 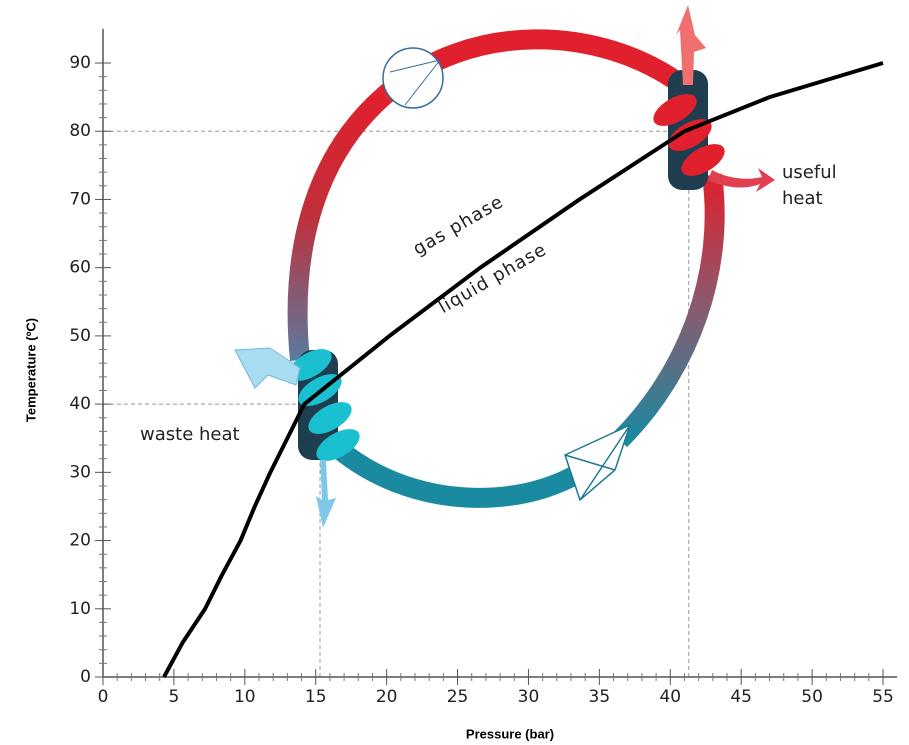 What do you see at coordinates (883, 697) in the screenshot?
I see `x-tick-label: 55` at bounding box center [883, 697].